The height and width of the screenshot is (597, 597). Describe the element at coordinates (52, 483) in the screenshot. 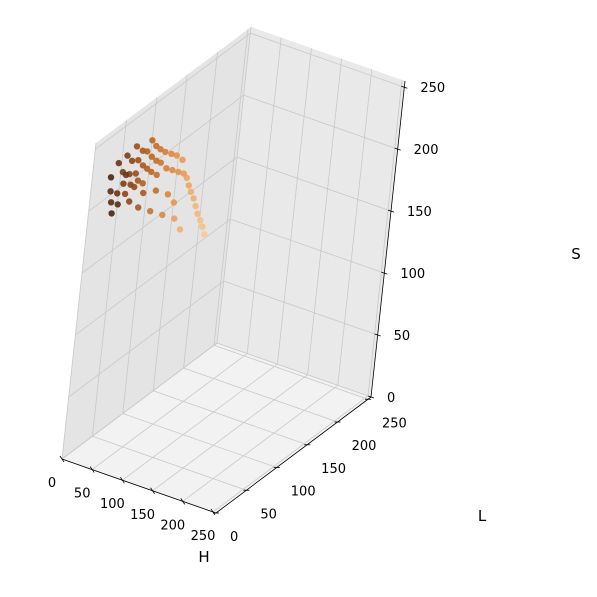

I see `x-tick-label: 0` at that location.